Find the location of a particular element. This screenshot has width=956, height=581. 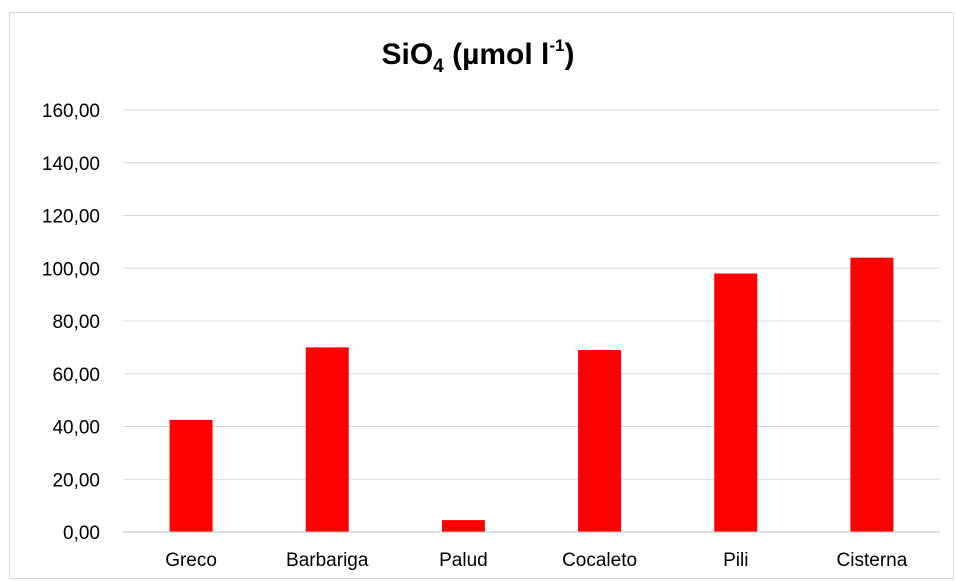

chart-title: SiO4 (µmol l-1) is located at coordinates (478, 56).